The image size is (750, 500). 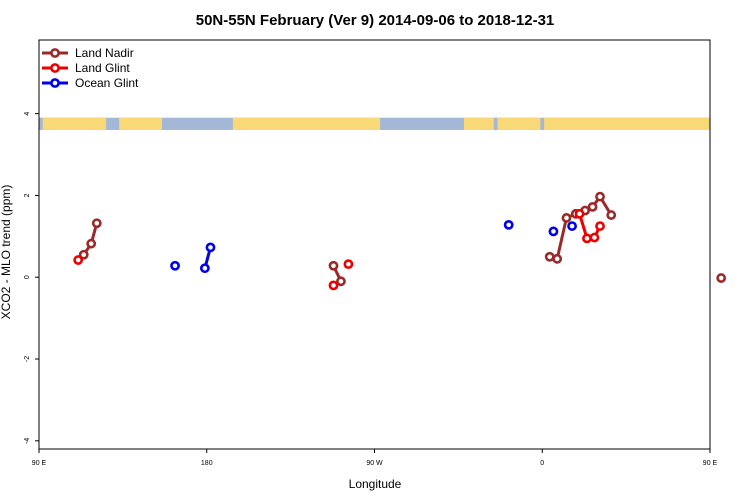 I want to click on x-tick-label: 90 W, so click(x=374, y=463).